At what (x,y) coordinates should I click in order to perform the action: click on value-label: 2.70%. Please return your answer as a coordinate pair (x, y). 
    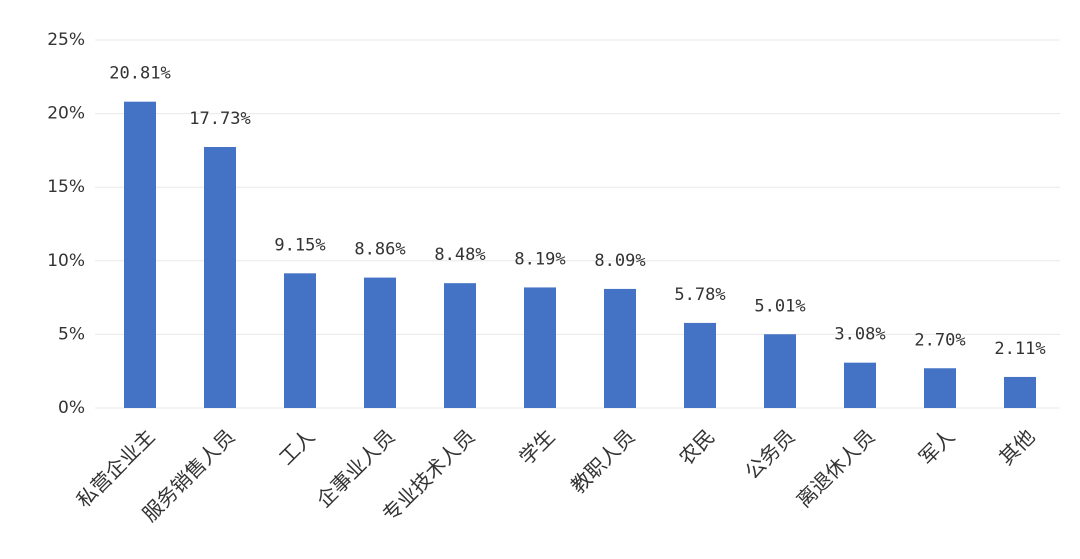
    Looking at the image, I should click on (939, 340).